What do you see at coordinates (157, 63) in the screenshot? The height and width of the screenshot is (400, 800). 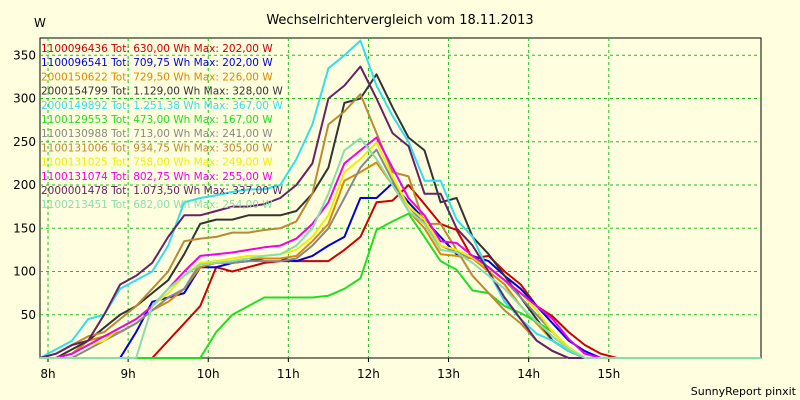 I see `legend-entry: 1100096541 Tot: 709,75 Wh Max: 202,00 W` at bounding box center [157, 63].